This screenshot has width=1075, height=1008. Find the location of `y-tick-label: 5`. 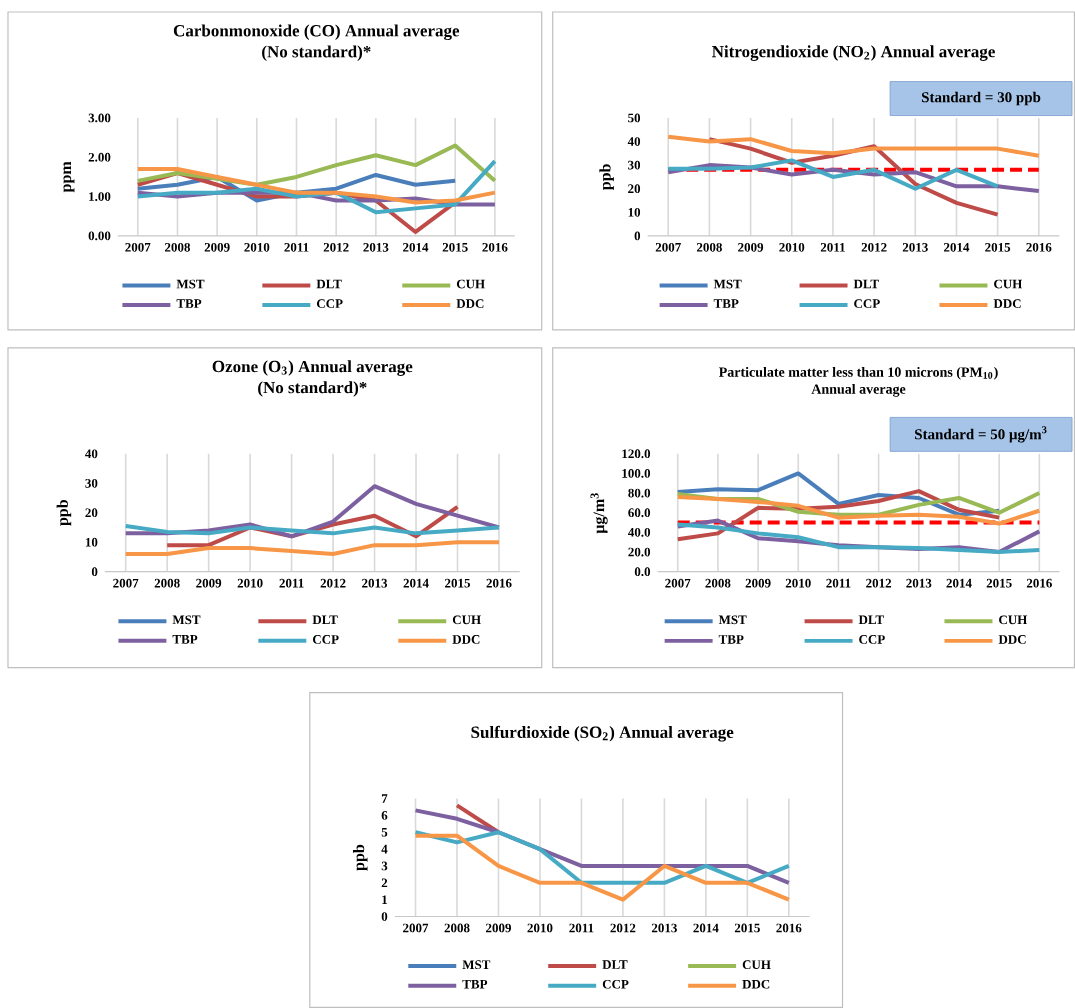

y-tick-label: 5 is located at coordinates (384, 832).